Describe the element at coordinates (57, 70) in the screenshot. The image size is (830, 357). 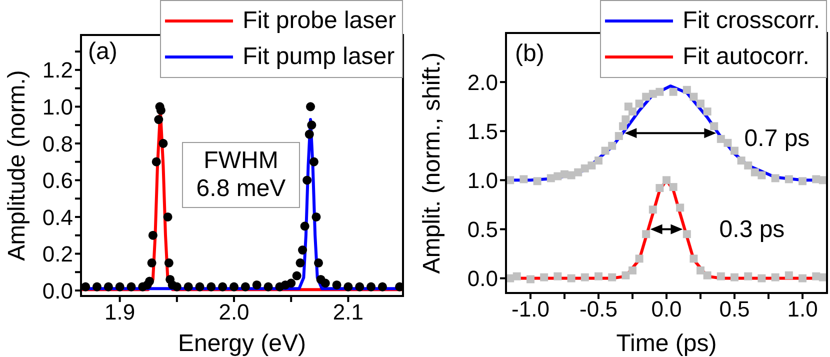
I see `y-tick-label: 1.2` at that location.